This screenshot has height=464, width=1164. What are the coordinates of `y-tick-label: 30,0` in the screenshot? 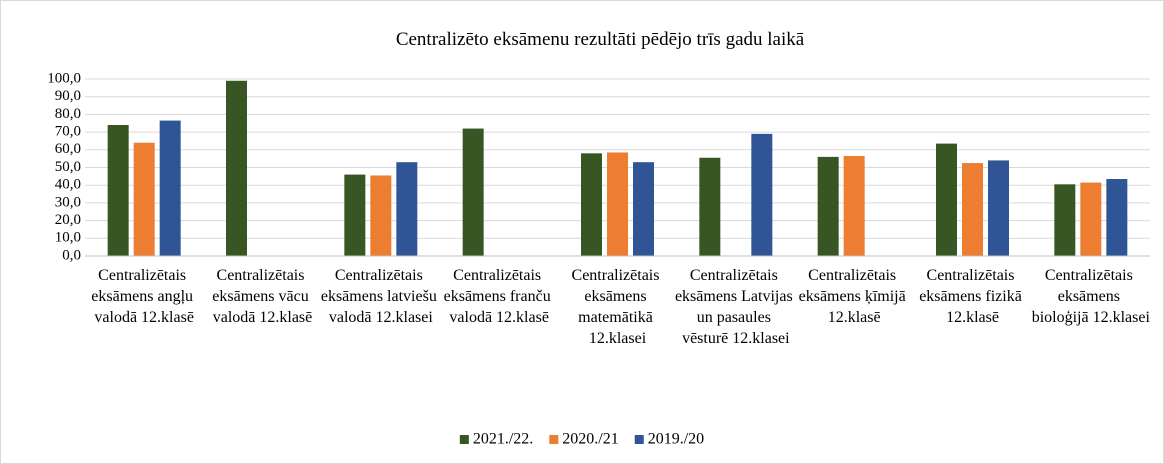 It's located at (68, 202).